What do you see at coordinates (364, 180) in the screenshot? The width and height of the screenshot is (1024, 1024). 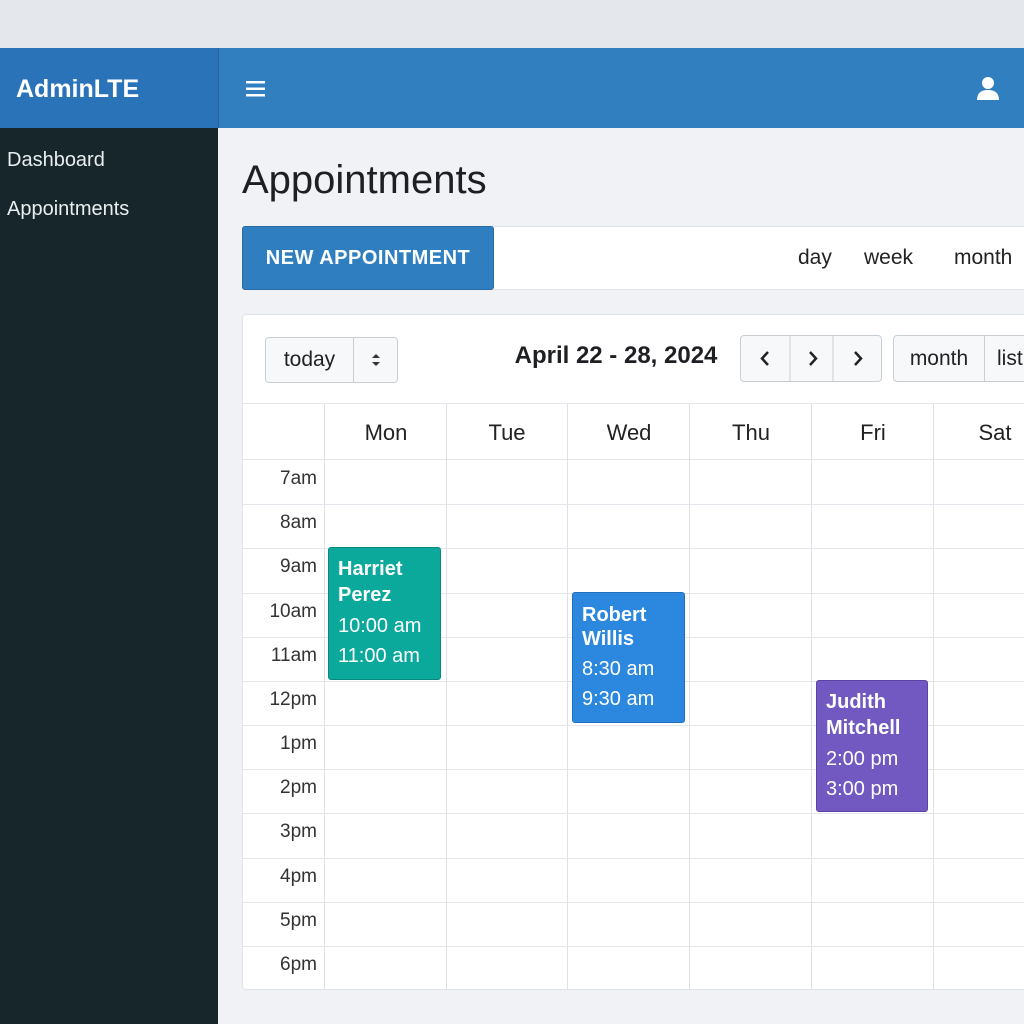 I see `page-title: Appointments` at bounding box center [364, 180].